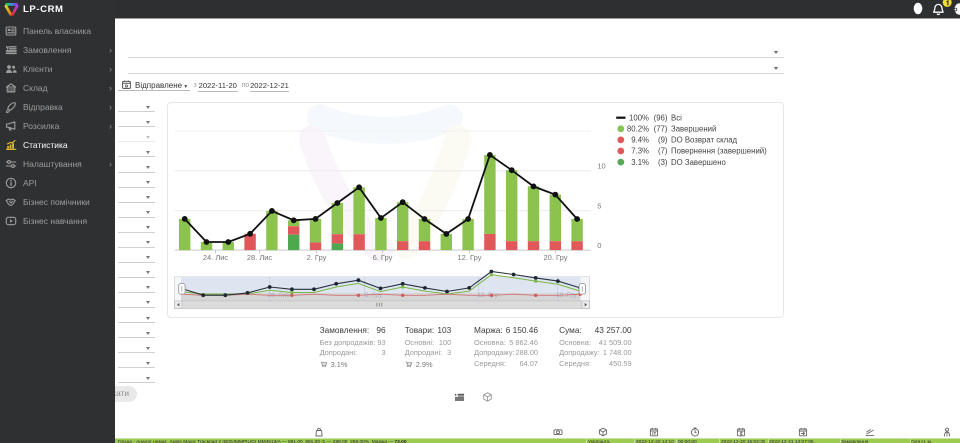  I want to click on svg-text: 6. Гру, so click(382, 256).